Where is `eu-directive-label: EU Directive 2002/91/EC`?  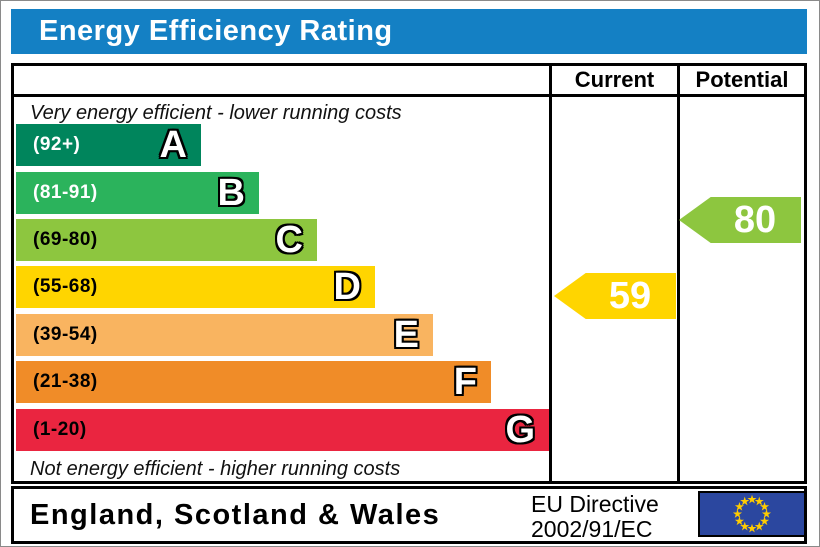 eu-directive-label: EU Directive 2002/91/EC is located at coordinates (595, 517).